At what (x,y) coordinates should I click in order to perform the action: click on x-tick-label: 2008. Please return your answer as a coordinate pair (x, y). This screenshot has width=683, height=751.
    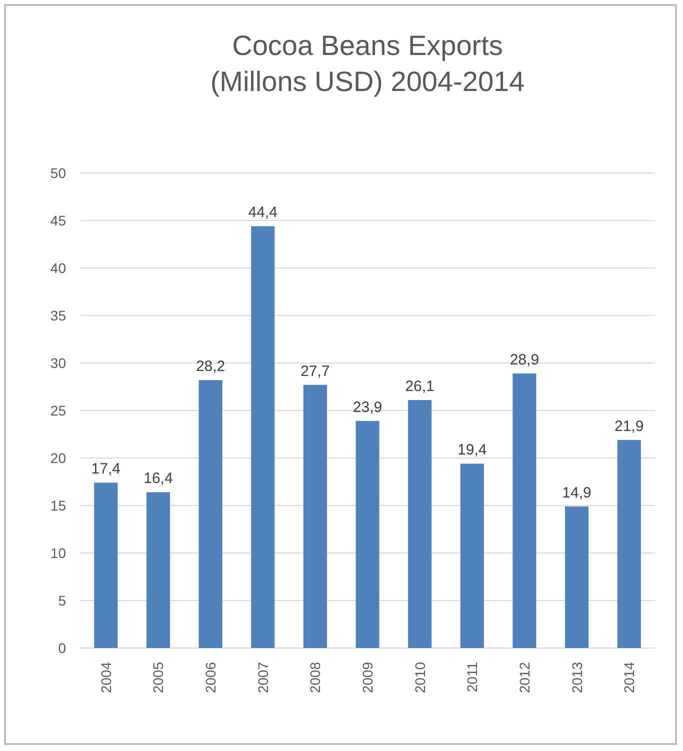
    Looking at the image, I should click on (315, 678).